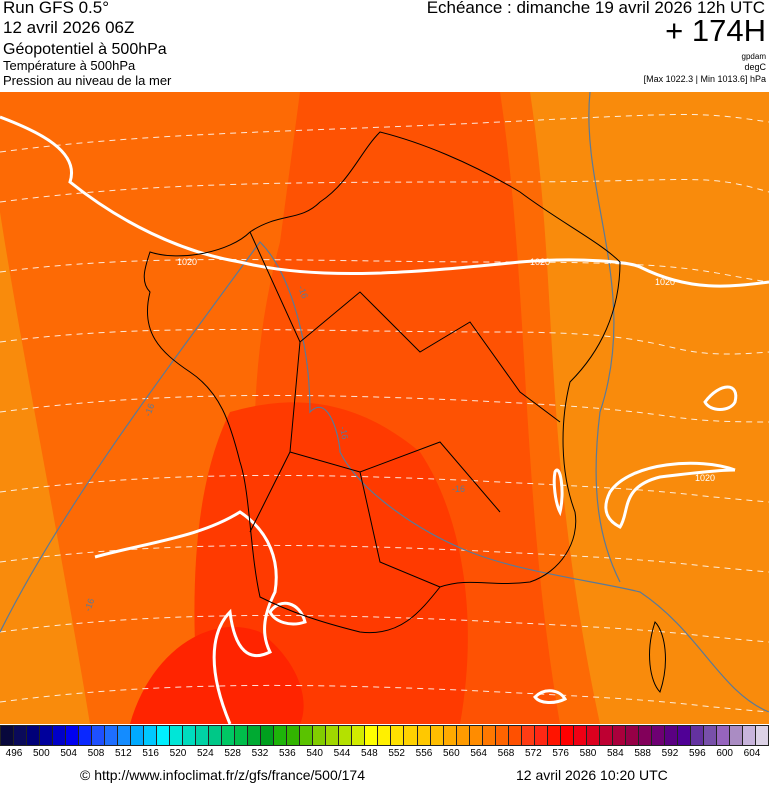  What do you see at coordinates (260, 753) in the screenshot?
I see `color-scale-tick-label: 532` at bounding box center [260, 753].